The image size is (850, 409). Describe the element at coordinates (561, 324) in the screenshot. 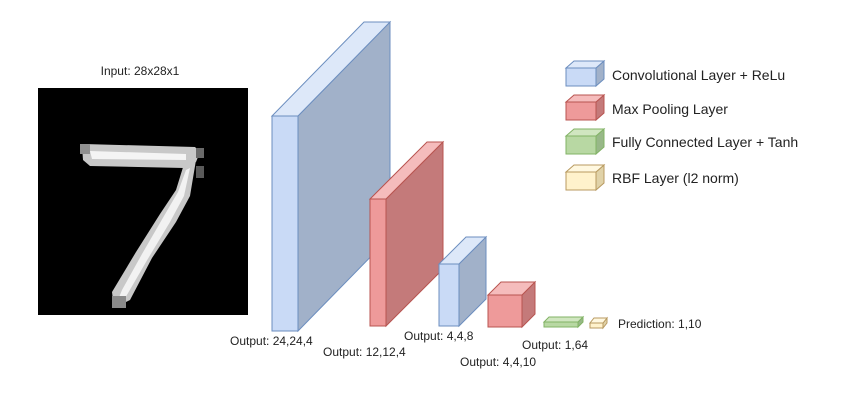

I see `layer-fc1-front` at that location.